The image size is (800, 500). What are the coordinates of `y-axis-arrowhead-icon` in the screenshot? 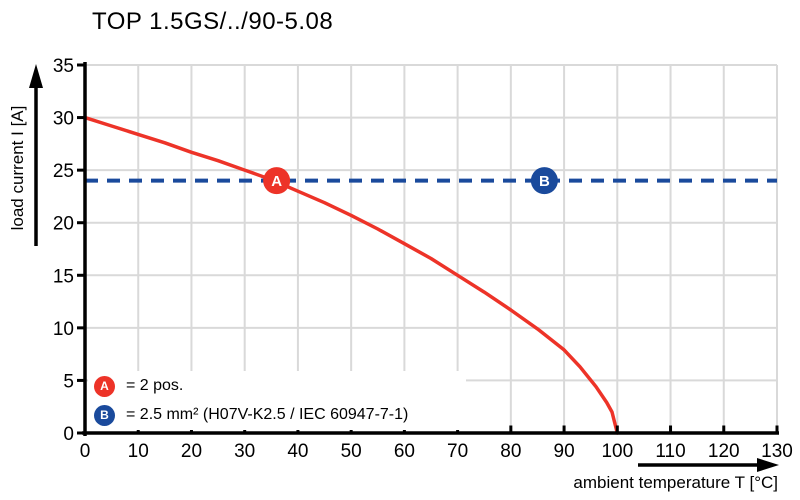 It's located at (36, 76).